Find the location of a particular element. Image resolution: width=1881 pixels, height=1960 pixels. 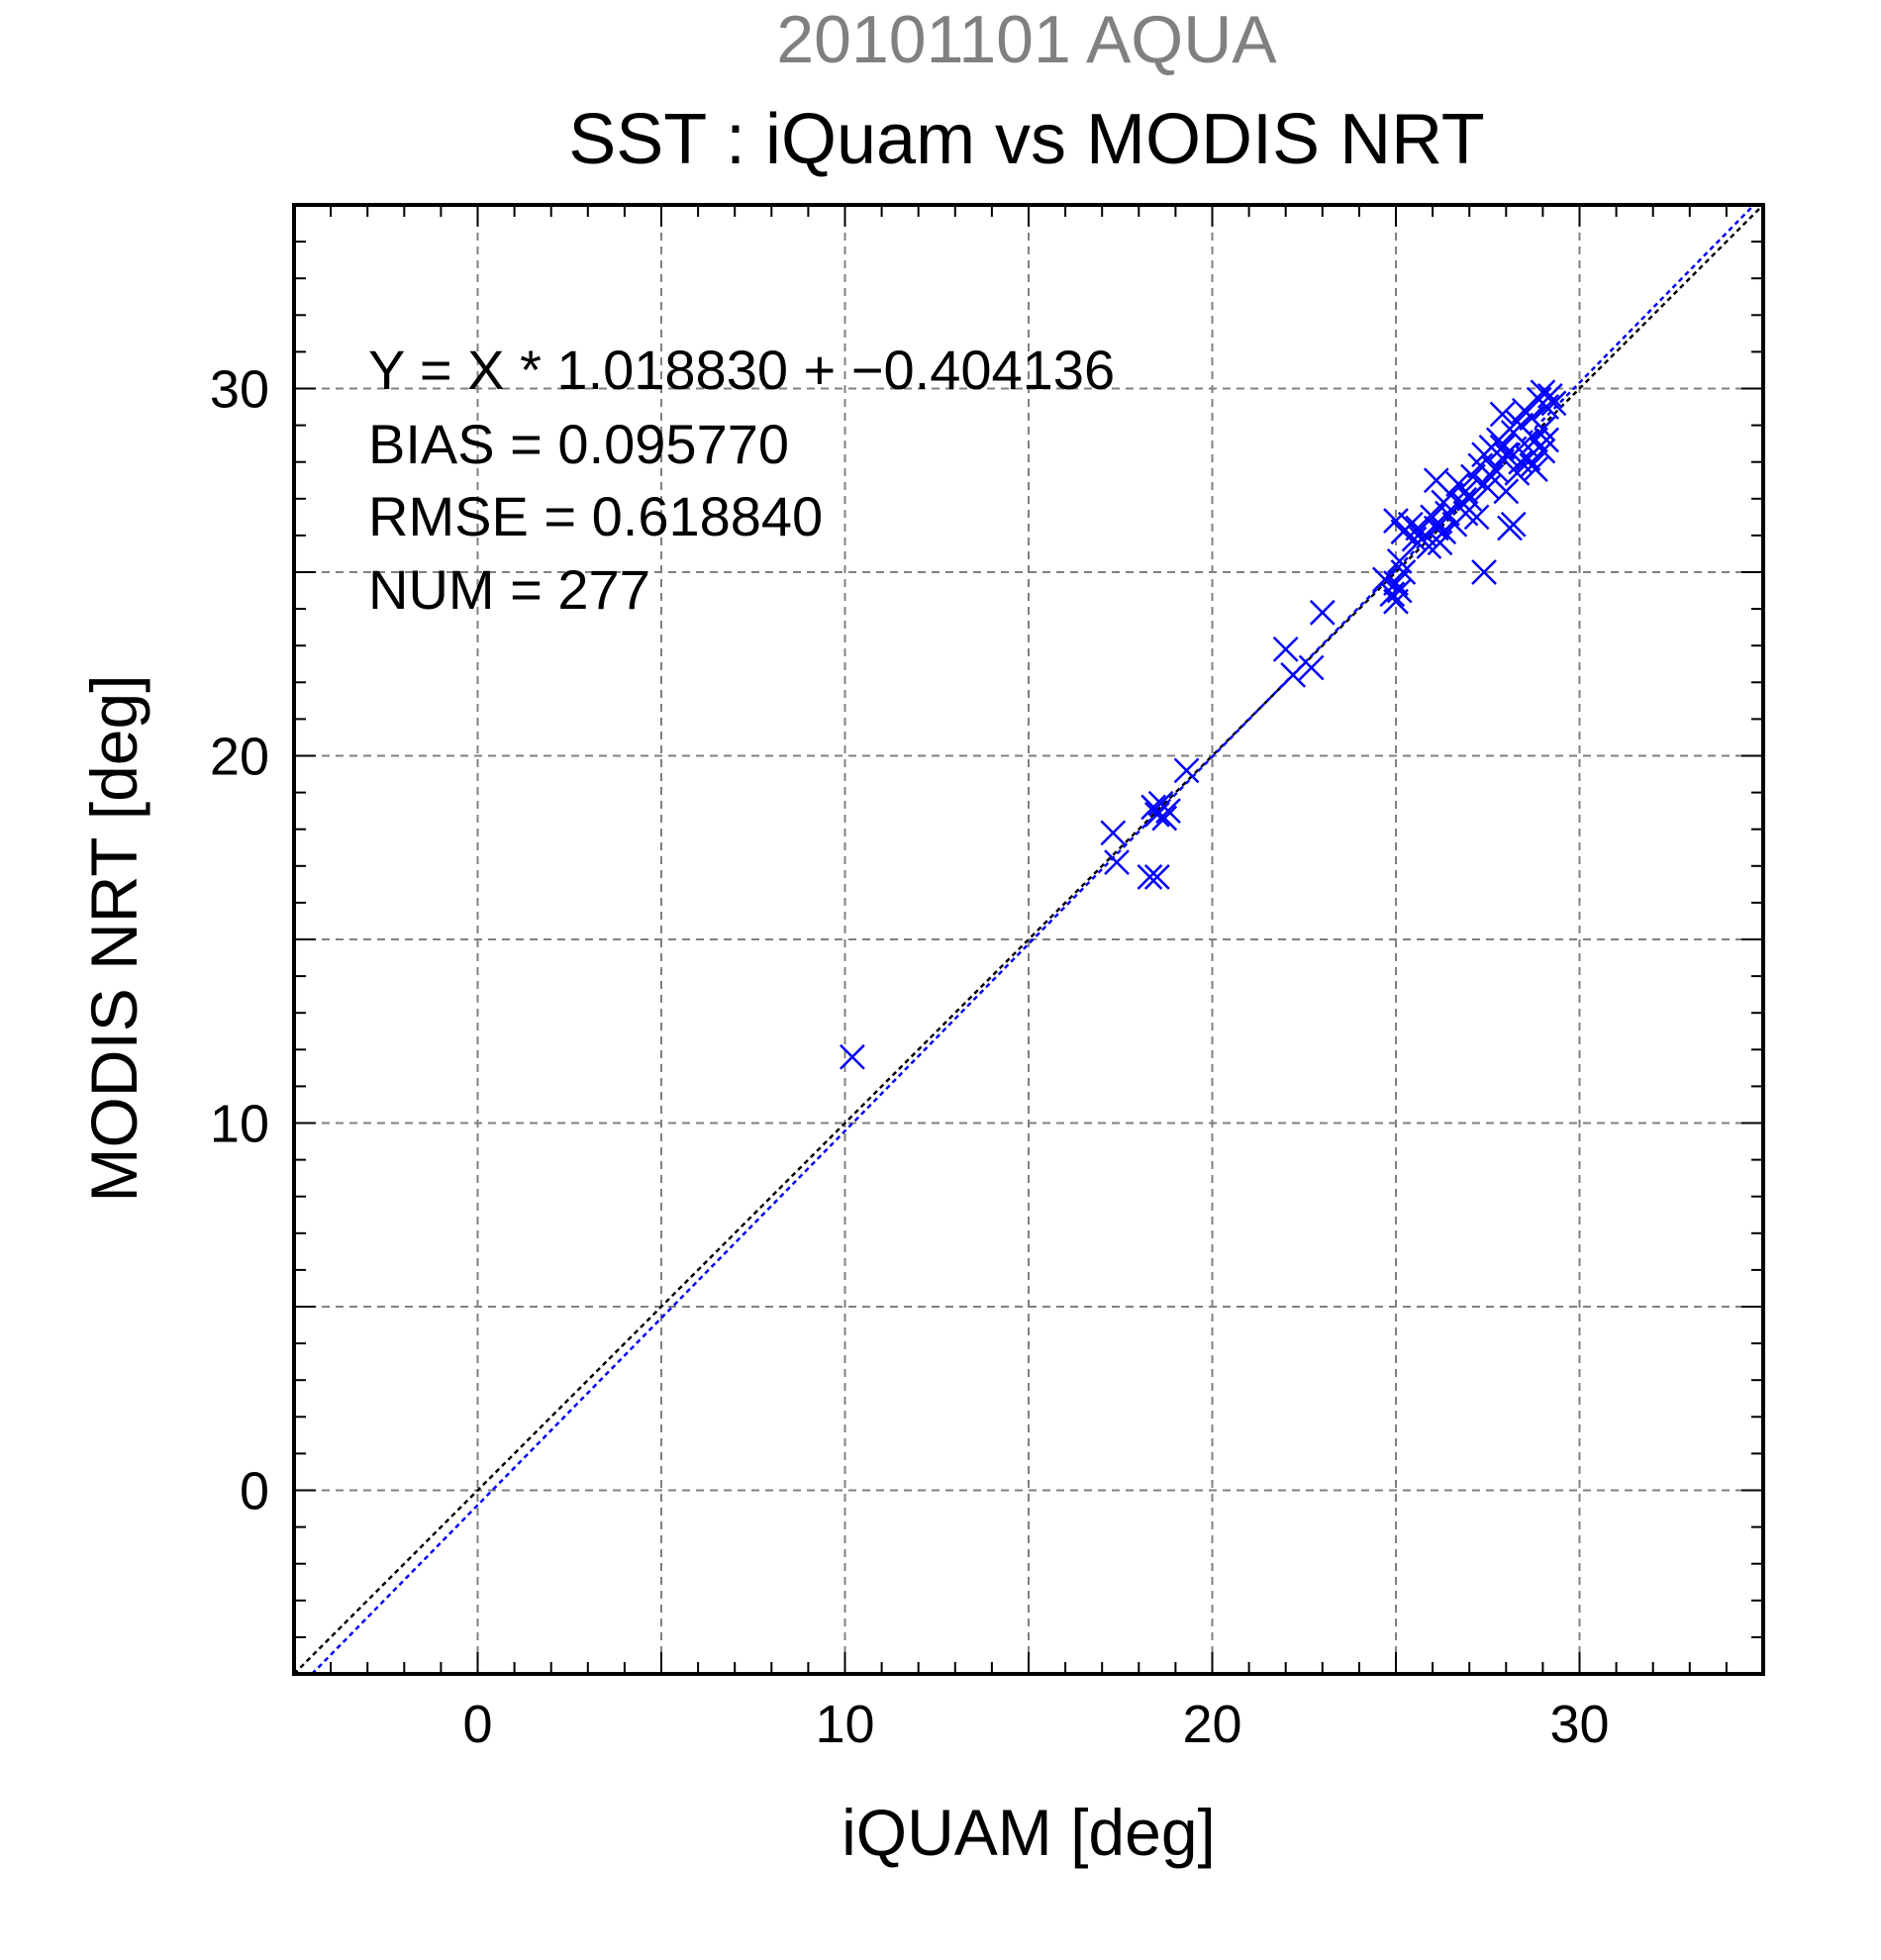

x-tick-label: 10 is located at coordinates (845, 1724).